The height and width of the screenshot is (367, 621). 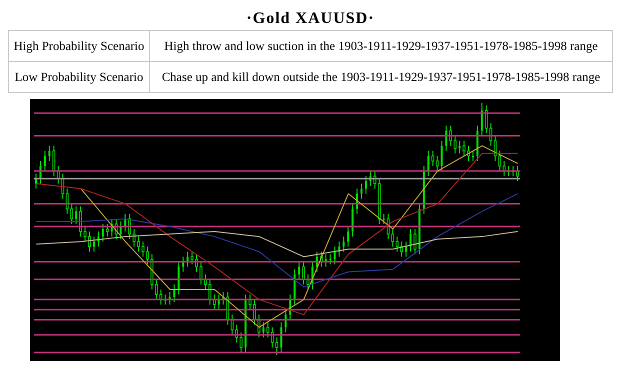 I want to click on text: Low Probability Scenario, so click(x=79, y=77).